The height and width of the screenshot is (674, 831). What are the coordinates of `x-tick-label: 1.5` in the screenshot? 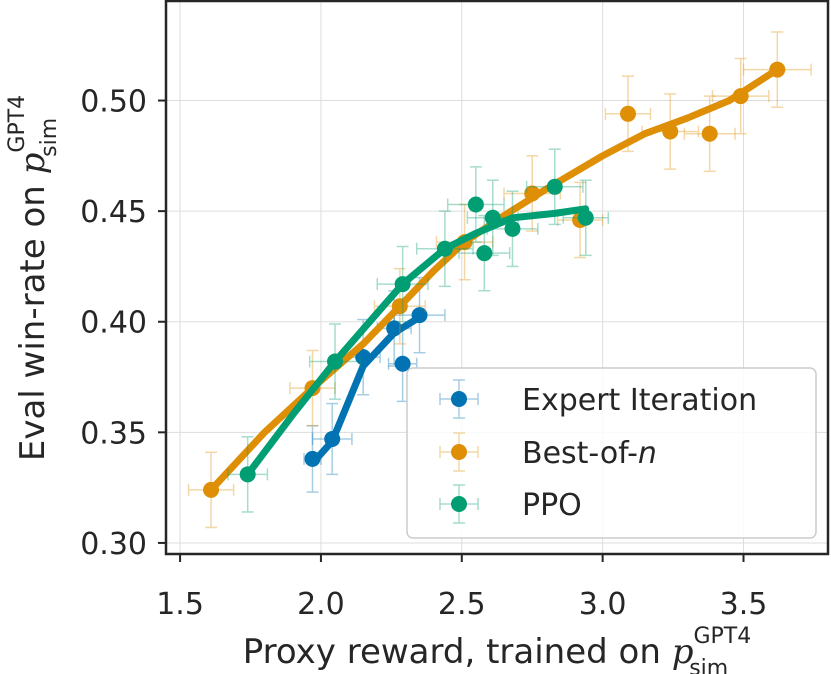 It's located at (180, 604).